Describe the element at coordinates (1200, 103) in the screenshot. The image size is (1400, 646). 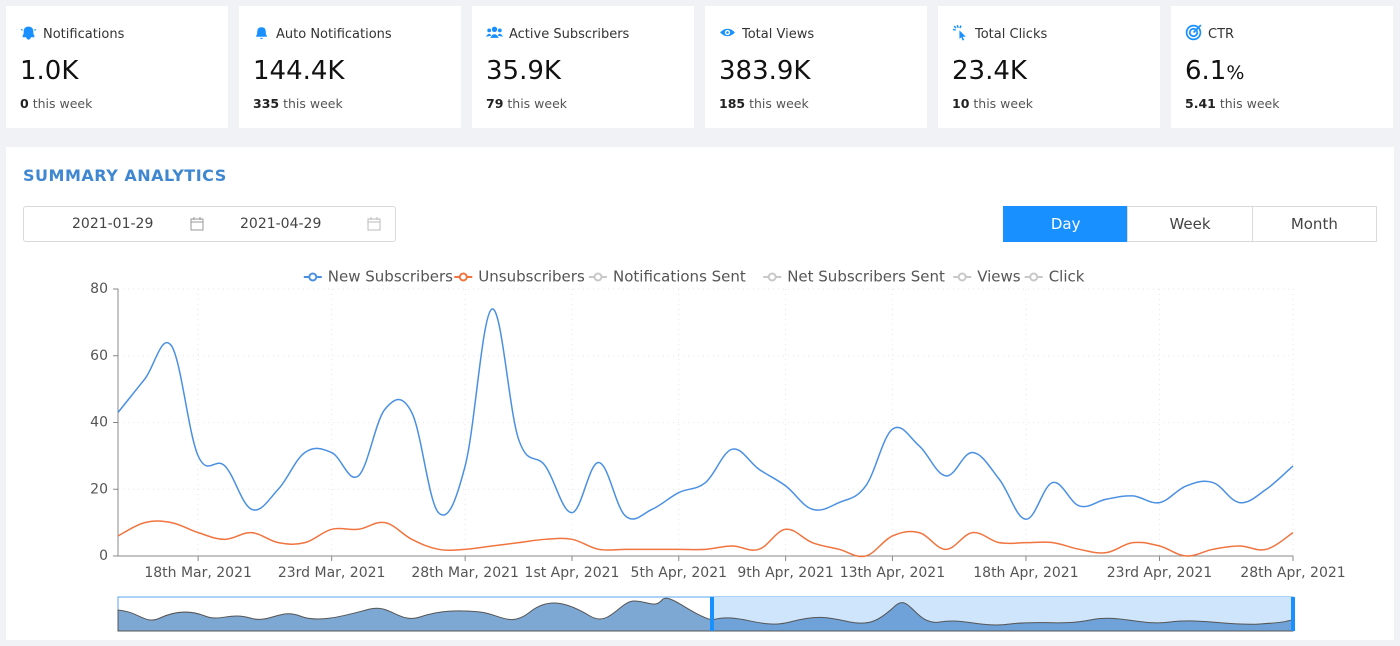
I see `card-week-count: 5.41` at that location.